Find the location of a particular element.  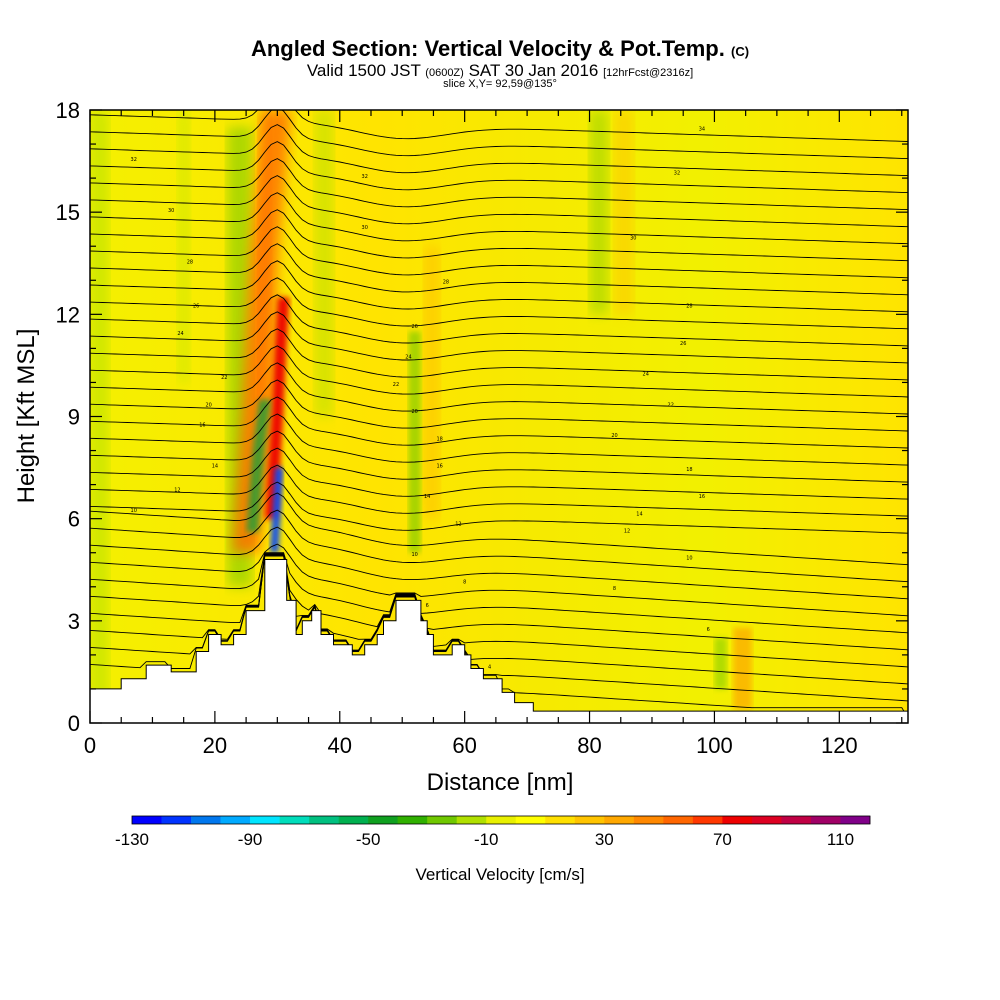

colorbar-labels: -130 -90 -50 -10 30 70 110 is located at coordinates (484, 839).